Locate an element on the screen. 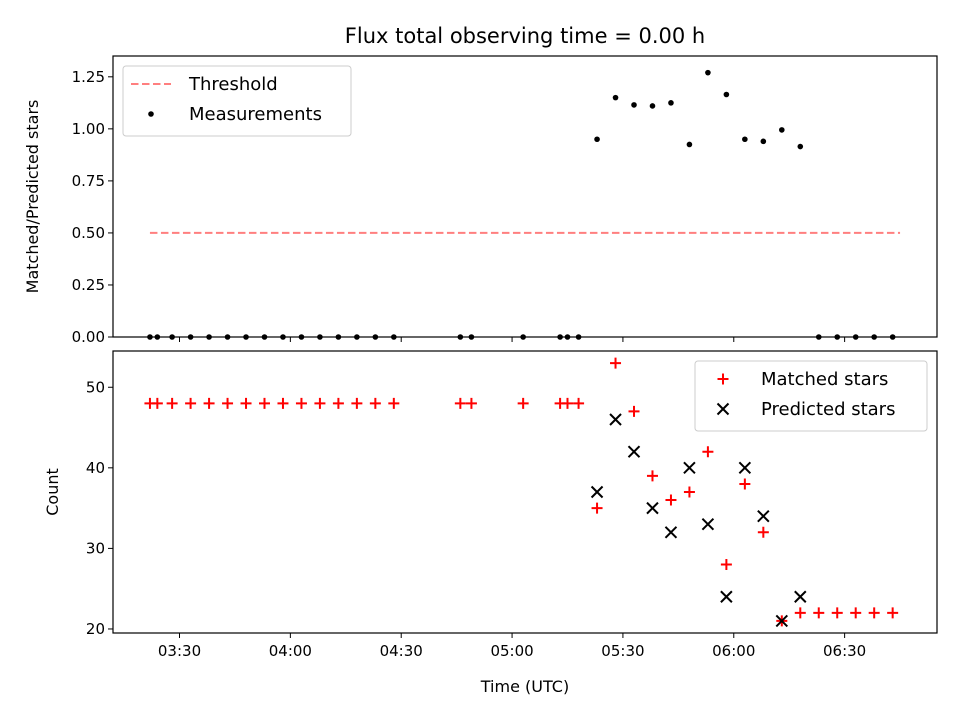 This screenshot has width=960, height=720. x-tick-label-1: 04:00 is located at coordinates (290, 651).